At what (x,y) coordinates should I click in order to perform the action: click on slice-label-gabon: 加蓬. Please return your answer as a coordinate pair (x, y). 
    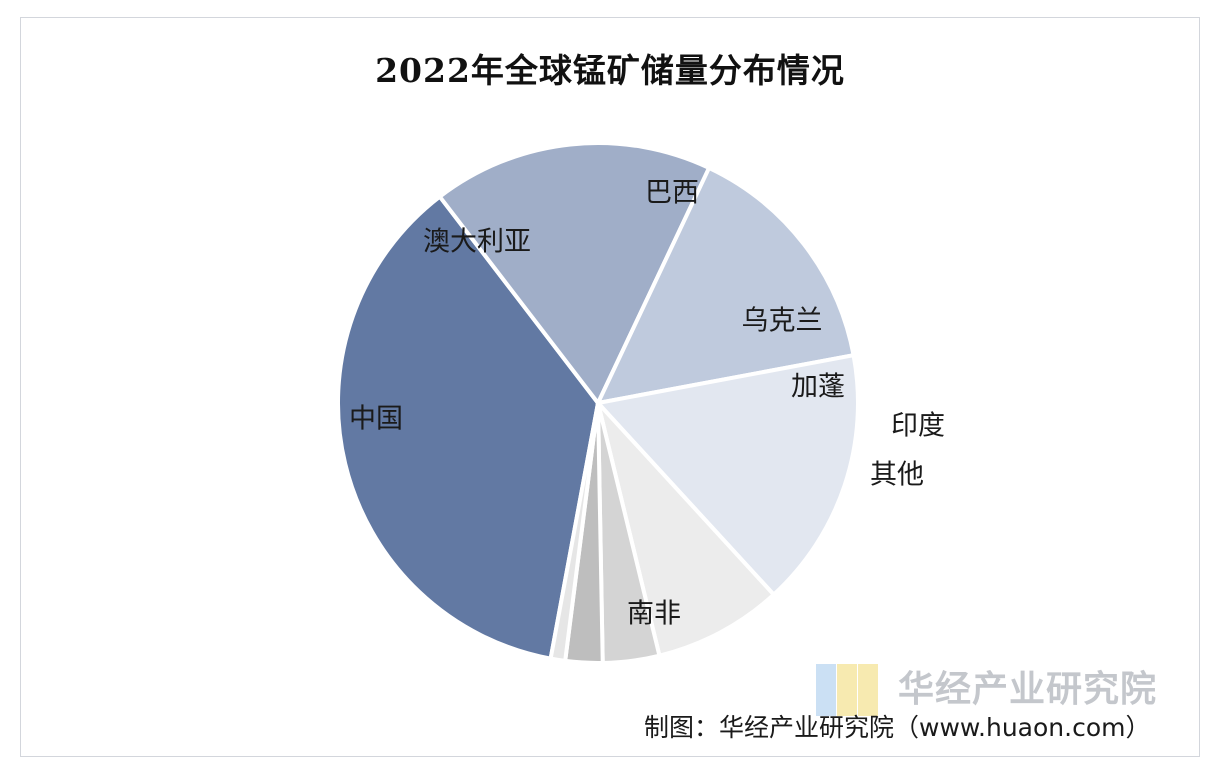
    Looking at the image, I should click on (818, 387).